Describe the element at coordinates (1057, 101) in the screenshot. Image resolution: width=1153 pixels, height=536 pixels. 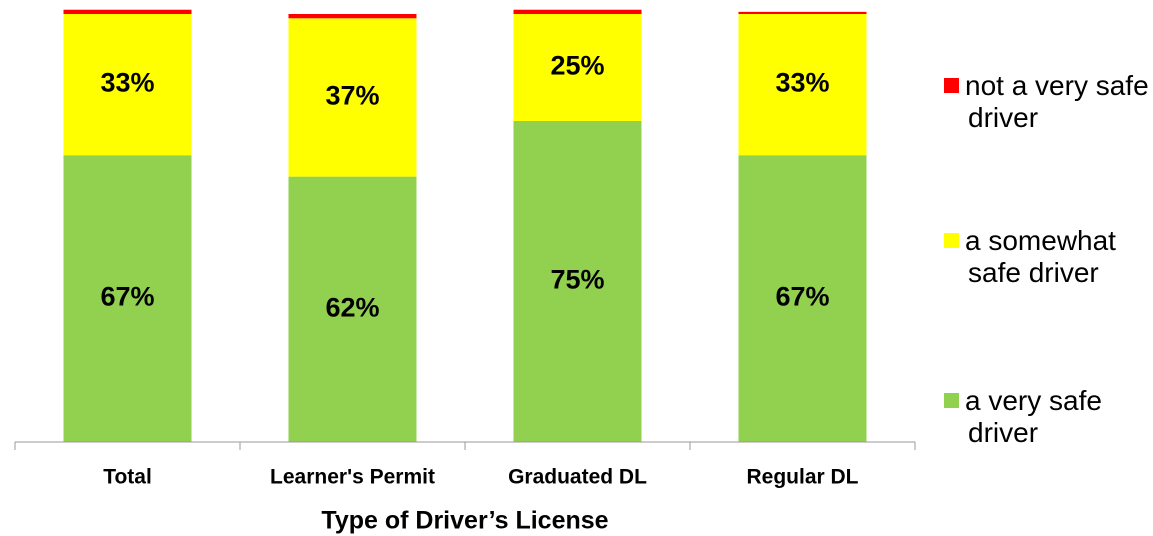
I see `legend-label: not a very safe driver` at that location.